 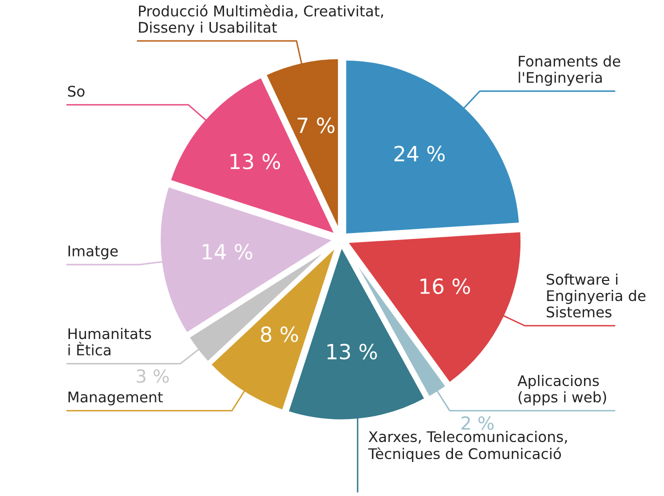 What do you see at coordinates (569, 70) in the screenshot?
I see `slice-label: Fonaments de l'Enginyeria` at bounding box center [569, 70].